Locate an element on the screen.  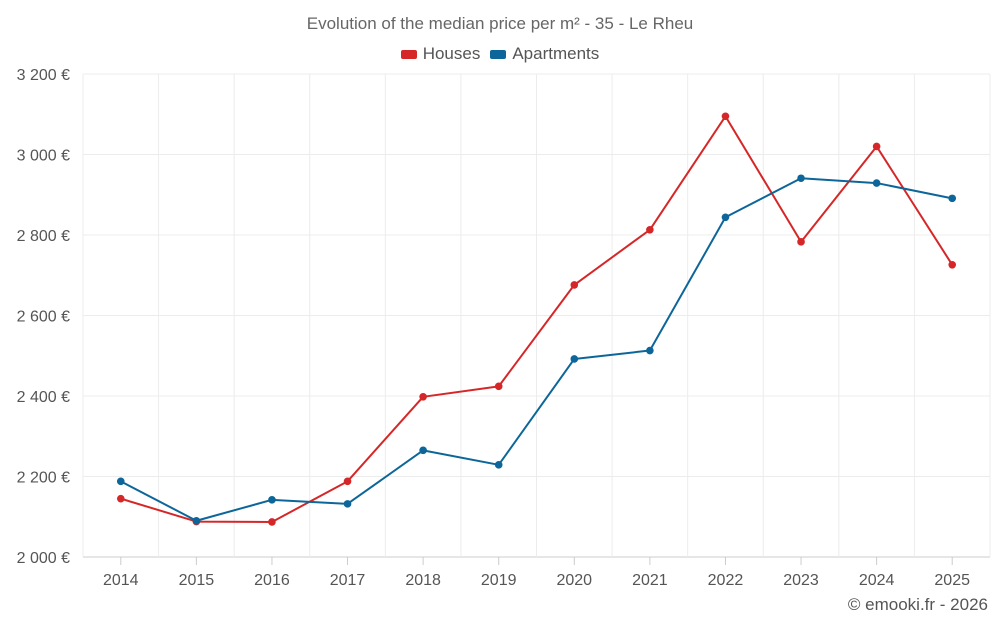
legend-label-houses: Houses is located at coordinates (451, 53).